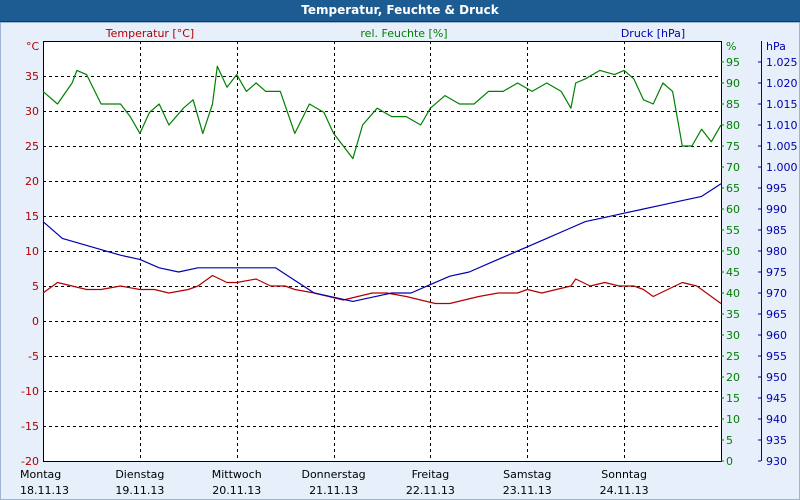  I want to click on humidity-tick-label: 65, so click(733, 188).